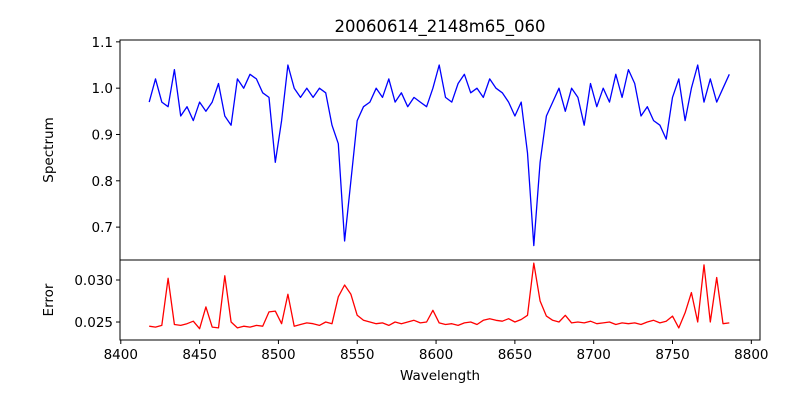 The width and height of the screenshot is (800, 404). Describe the element at coordinates (102, 135) in the screenshot. I see `y-tick-label: 0.9` at that location.